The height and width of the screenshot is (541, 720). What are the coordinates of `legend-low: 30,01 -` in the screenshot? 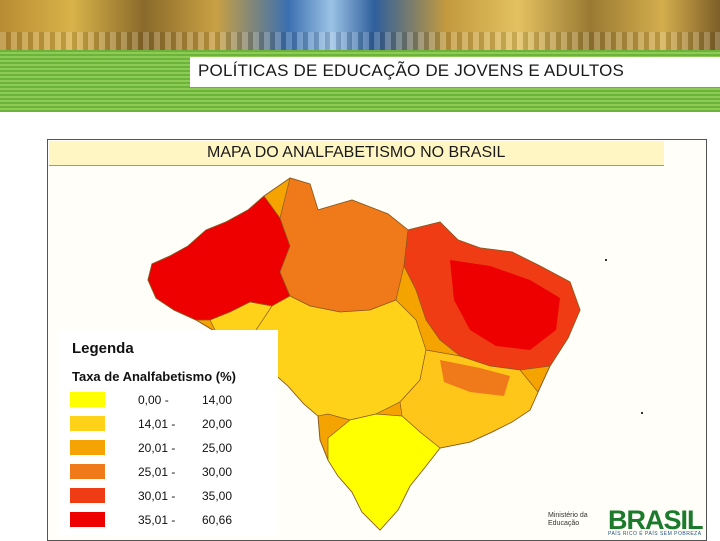 It's located at (157, 496).